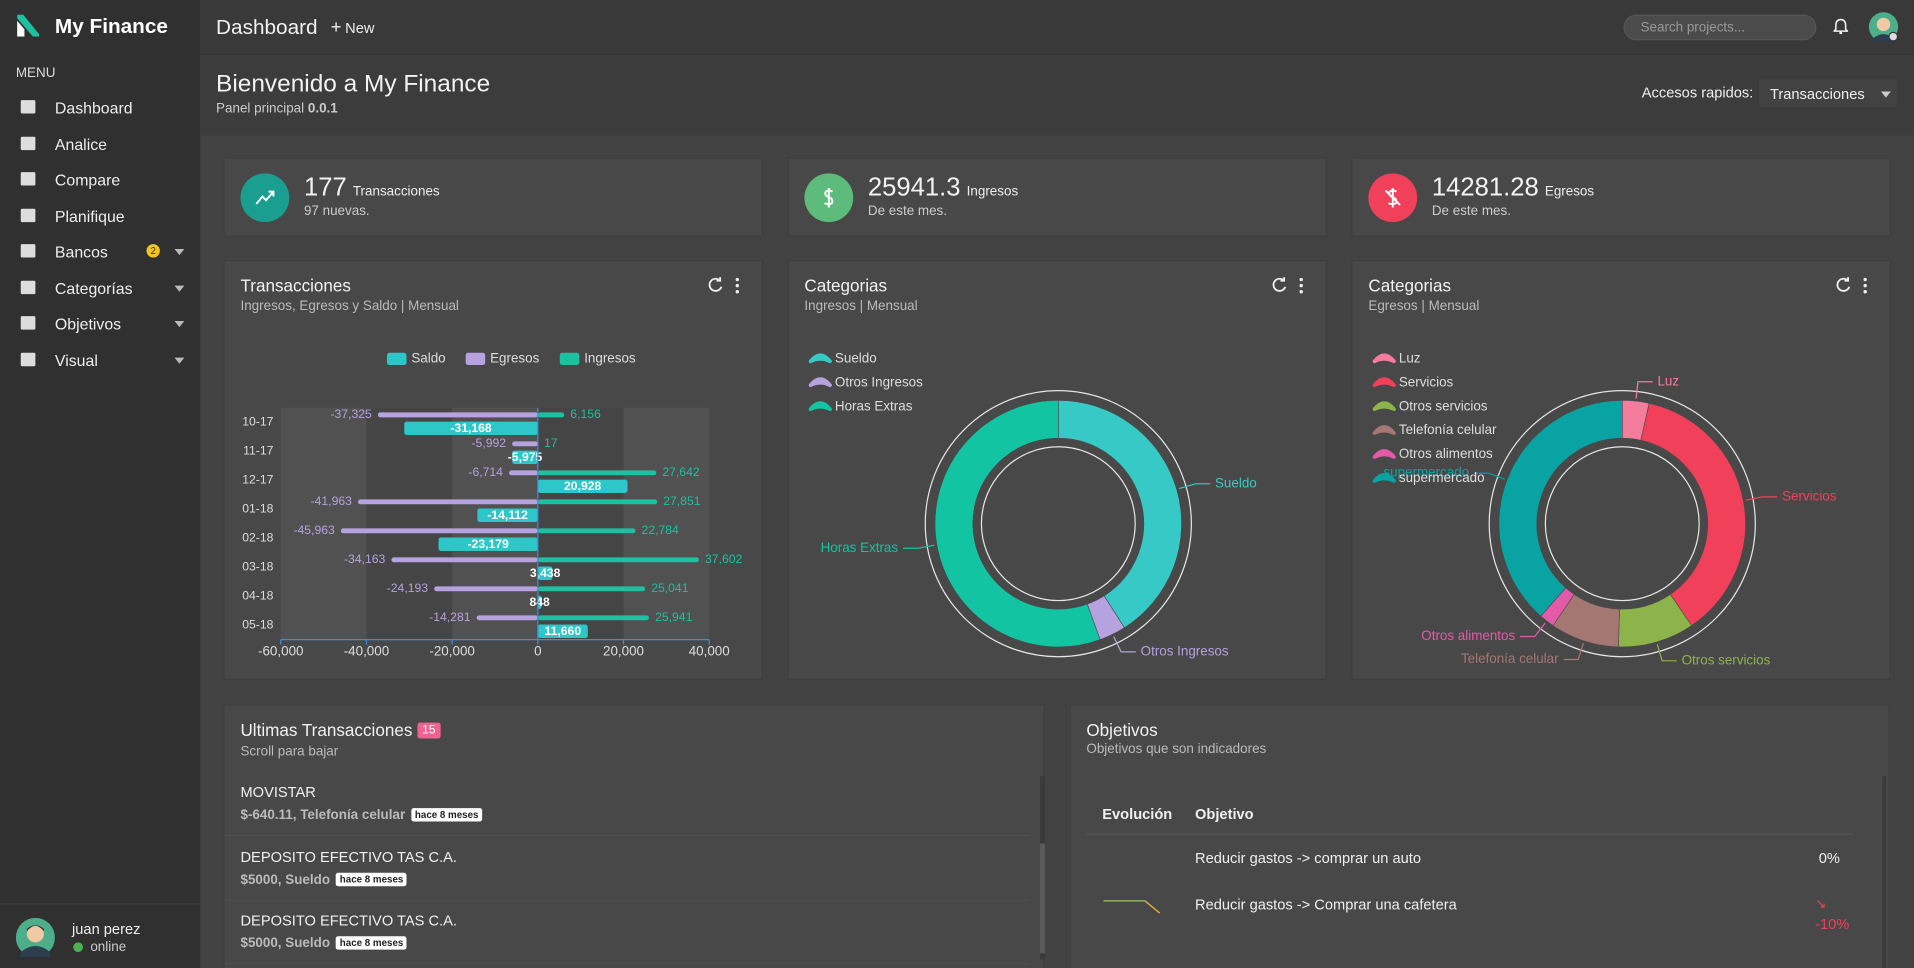 The image size is (1914, 968). Describe the element at coordinates (100, 215) in the screenshot. I see `menu-item: Planifique` at that location.